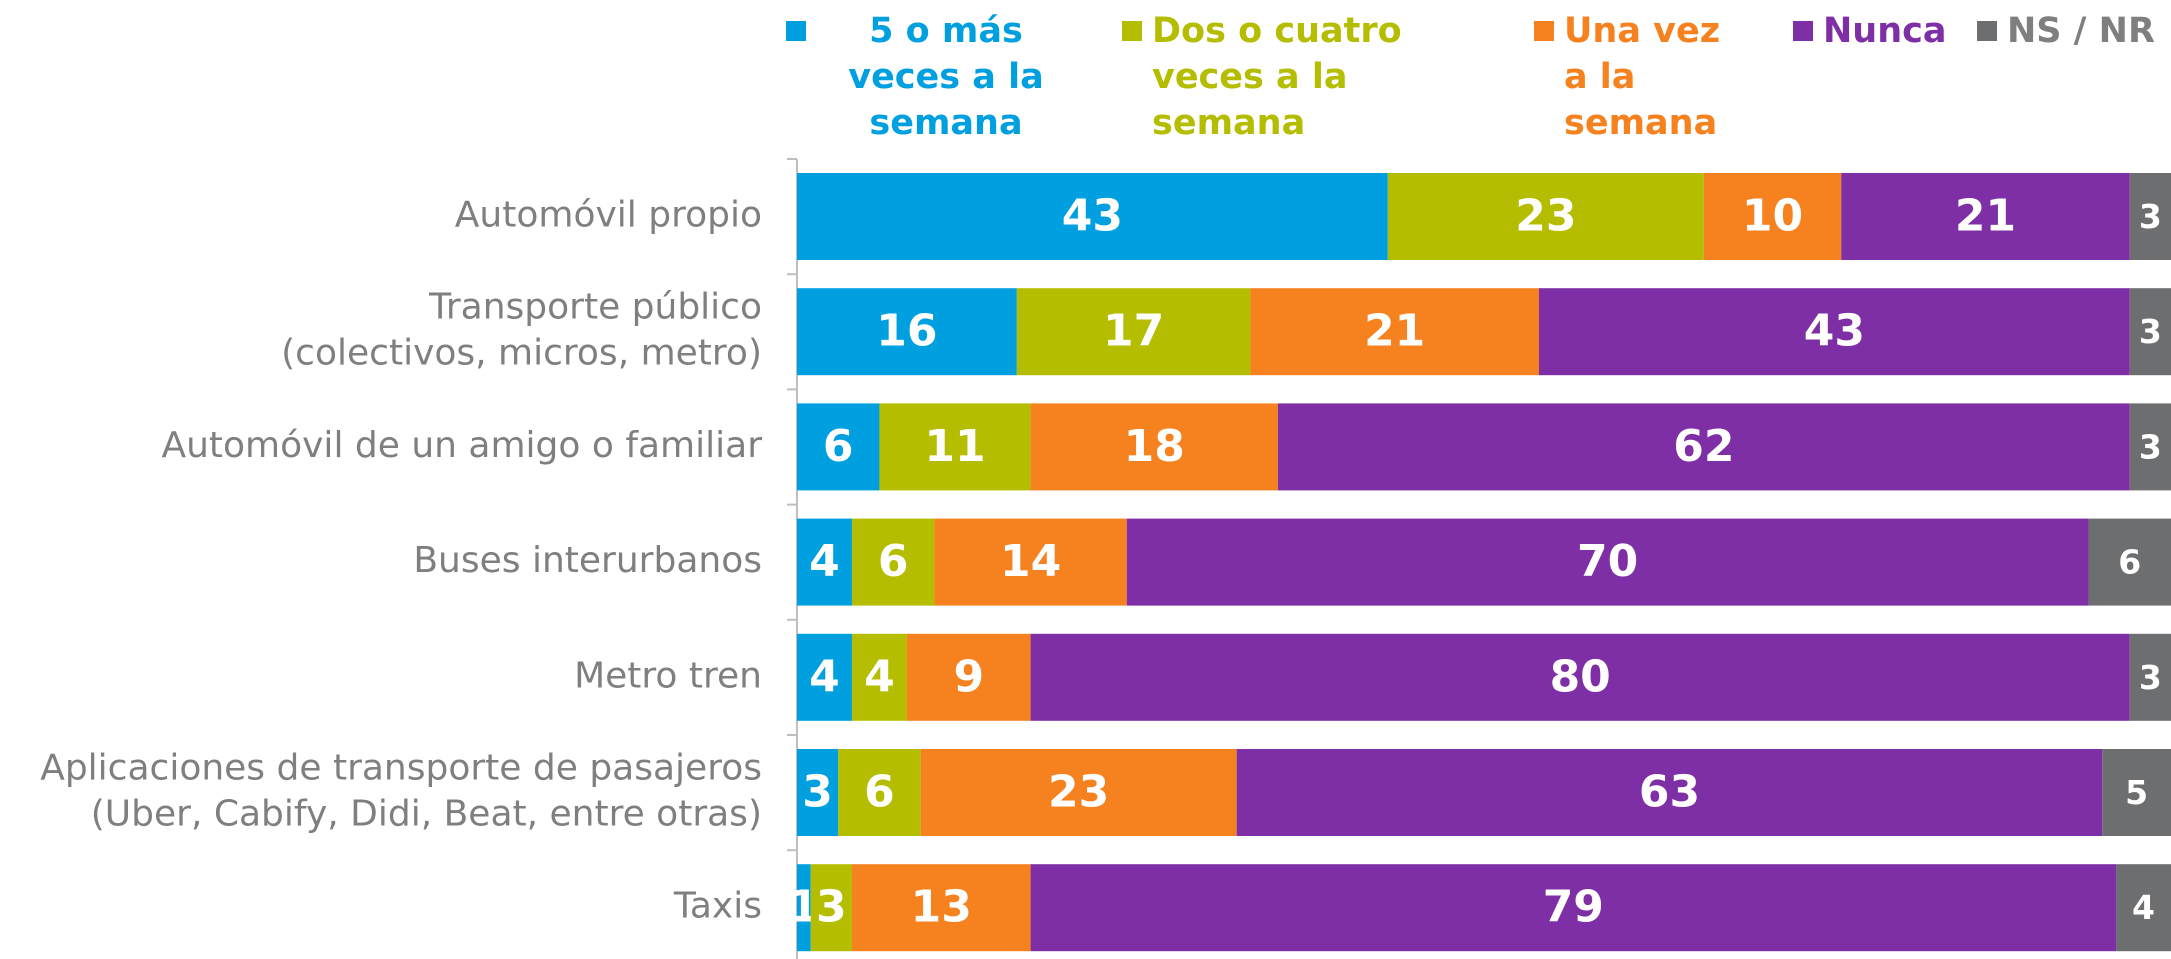  What do you see at coordinates (587, 560) in the screenshot?
I see `category-label: Buses interurbanos` at bounding box center [587, 560].